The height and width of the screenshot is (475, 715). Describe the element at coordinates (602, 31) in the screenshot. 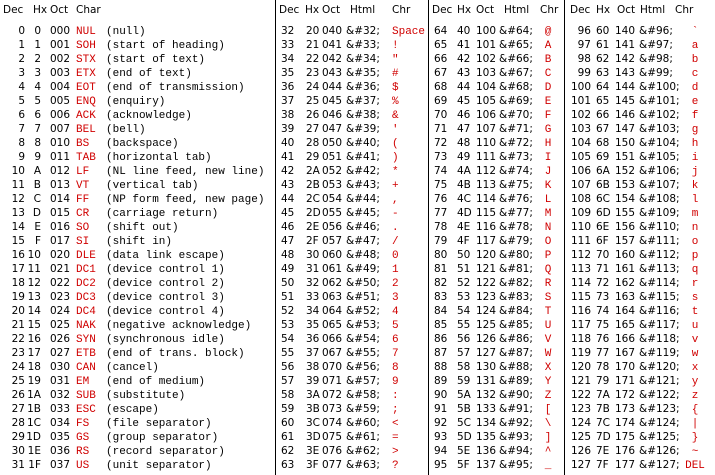

I see `hex-cell: 60` at that location.